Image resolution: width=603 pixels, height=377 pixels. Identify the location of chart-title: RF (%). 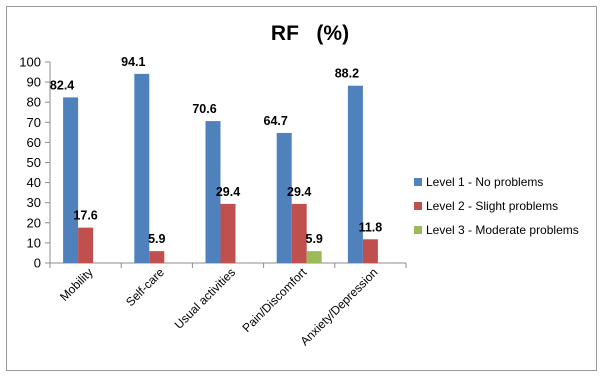
(310, 33).